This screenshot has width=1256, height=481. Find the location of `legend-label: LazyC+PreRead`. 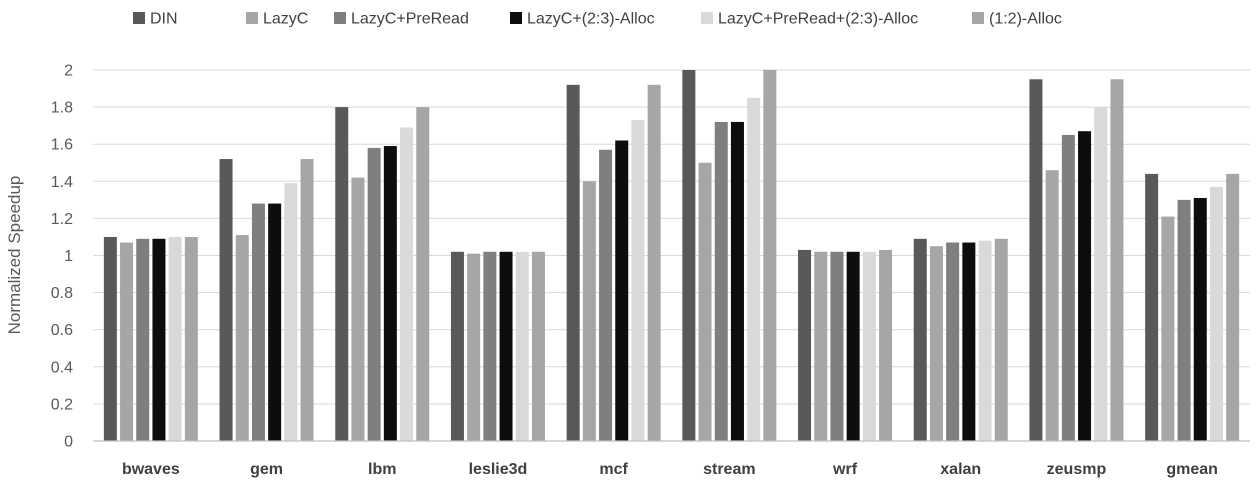

legend-label: LazyC+PreRead is located at coordinates (410, 19).